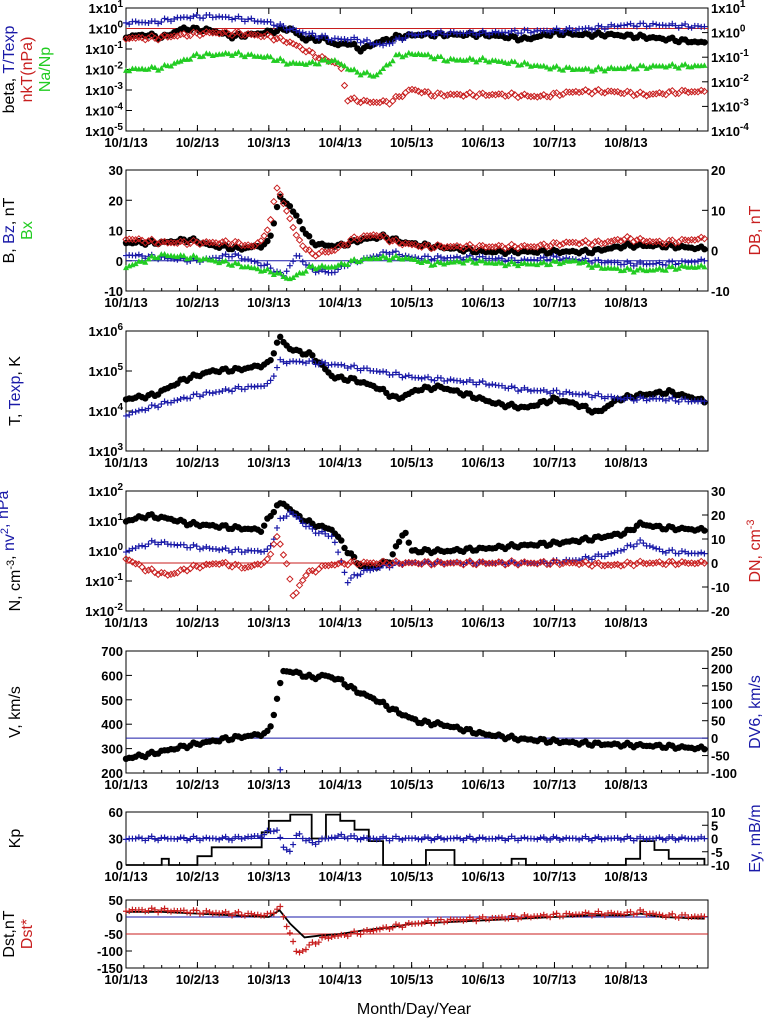 This screenshot has height=1024, width=769. I want to click on y2-tick-label: 0, so click(714, 563).